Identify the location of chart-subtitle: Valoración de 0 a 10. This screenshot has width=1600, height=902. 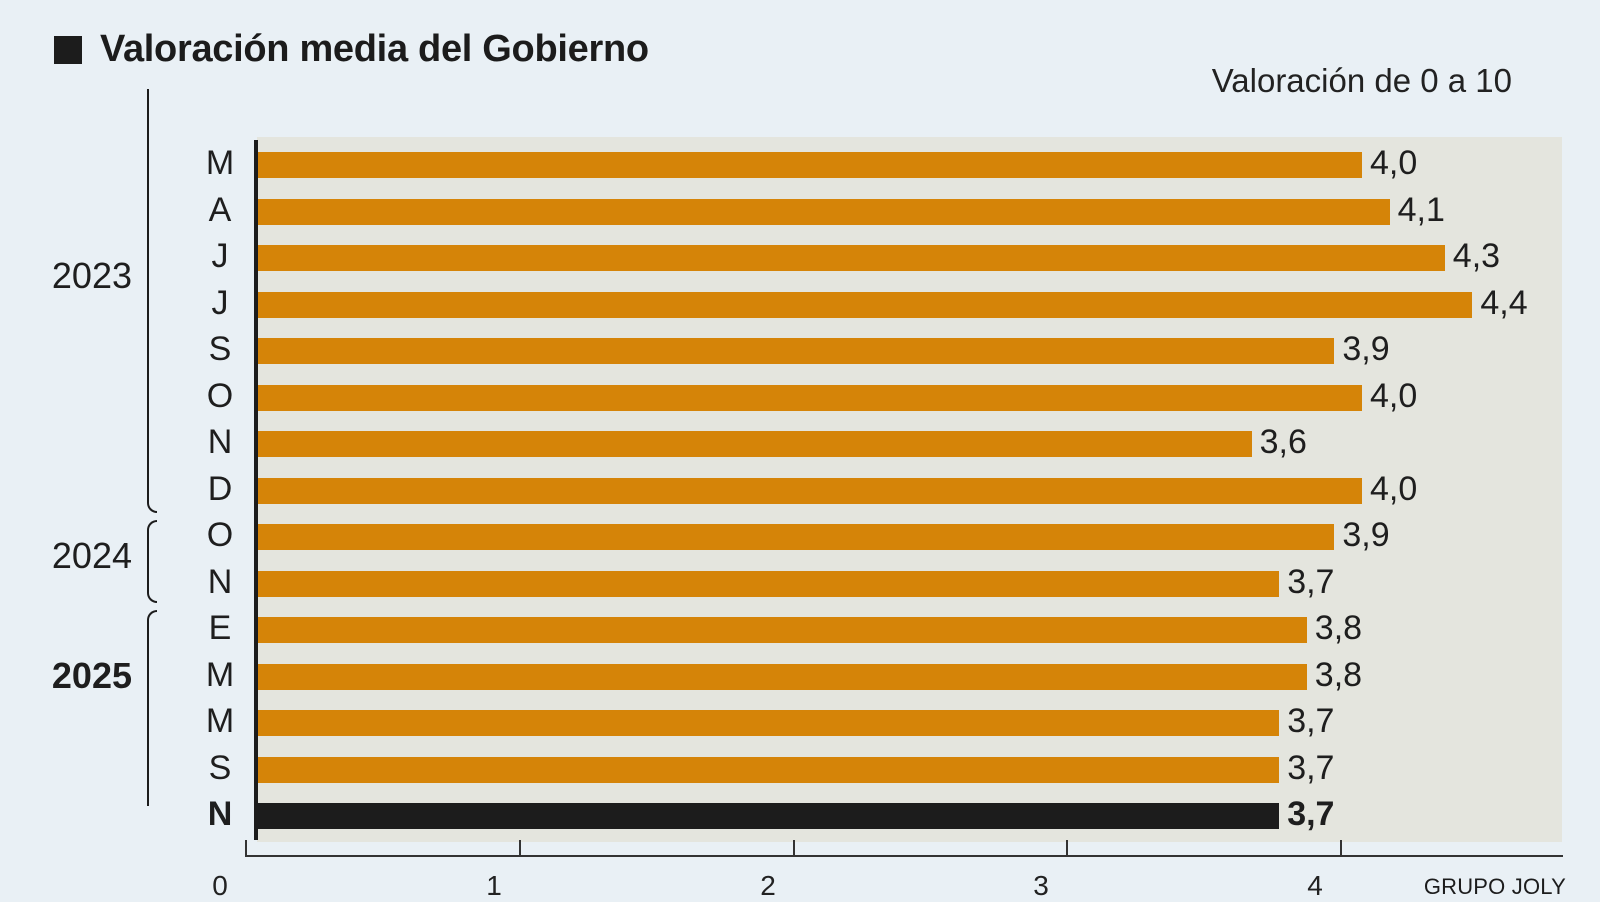
(1361, 80).